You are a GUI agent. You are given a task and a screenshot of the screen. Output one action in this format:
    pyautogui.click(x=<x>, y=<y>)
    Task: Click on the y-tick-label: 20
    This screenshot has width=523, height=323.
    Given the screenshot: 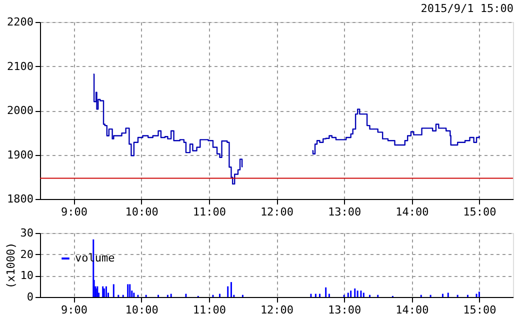 What is the action you would take?
    pyautogui.click(x=27, y=254)
    